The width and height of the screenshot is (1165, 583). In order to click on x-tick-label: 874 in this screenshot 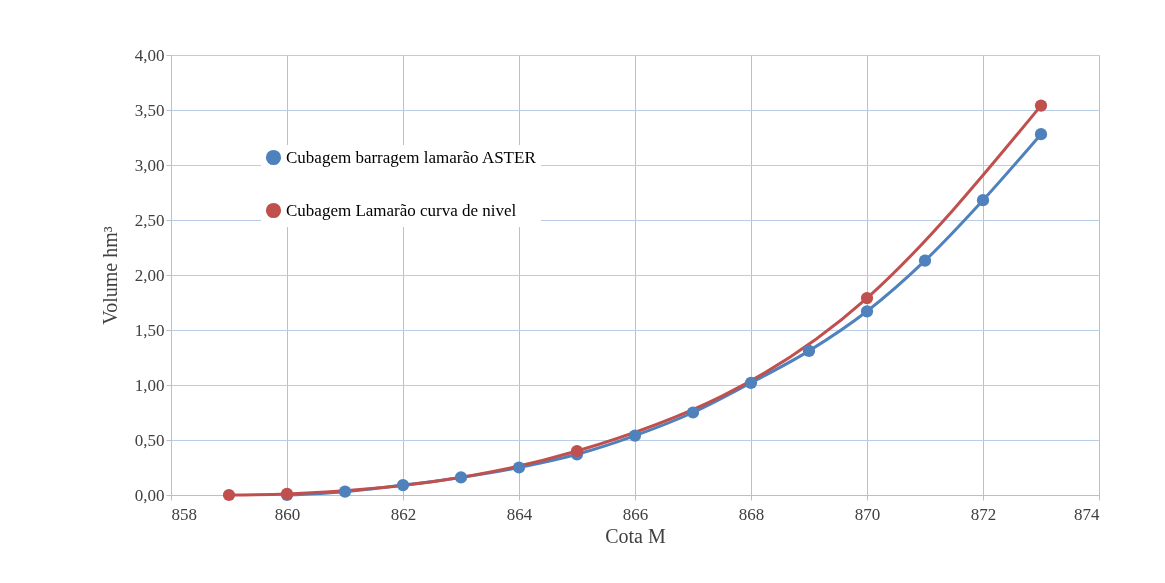, I will do `click(1087, 514)`.